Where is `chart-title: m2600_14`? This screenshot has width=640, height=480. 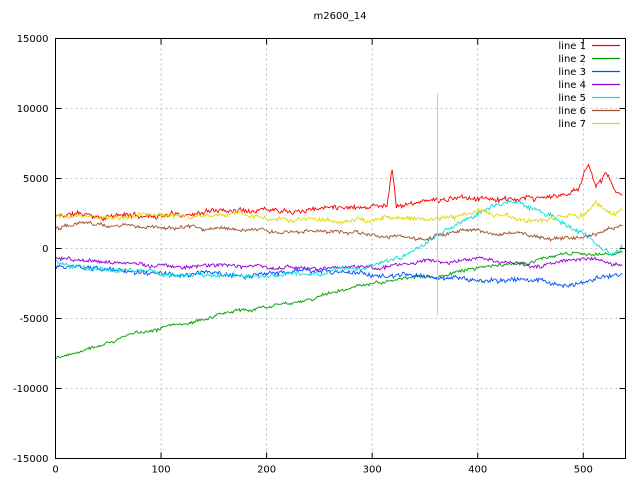
chart-title: m2600_14 is located at coordinates (340, 16).